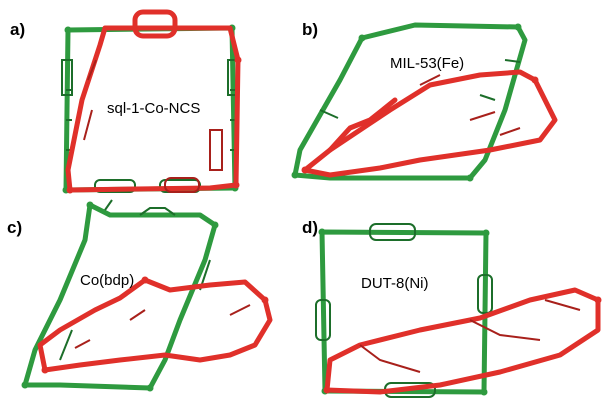  I want to click on panel-d-name: DUT-8(Ni), so click(395, 283).